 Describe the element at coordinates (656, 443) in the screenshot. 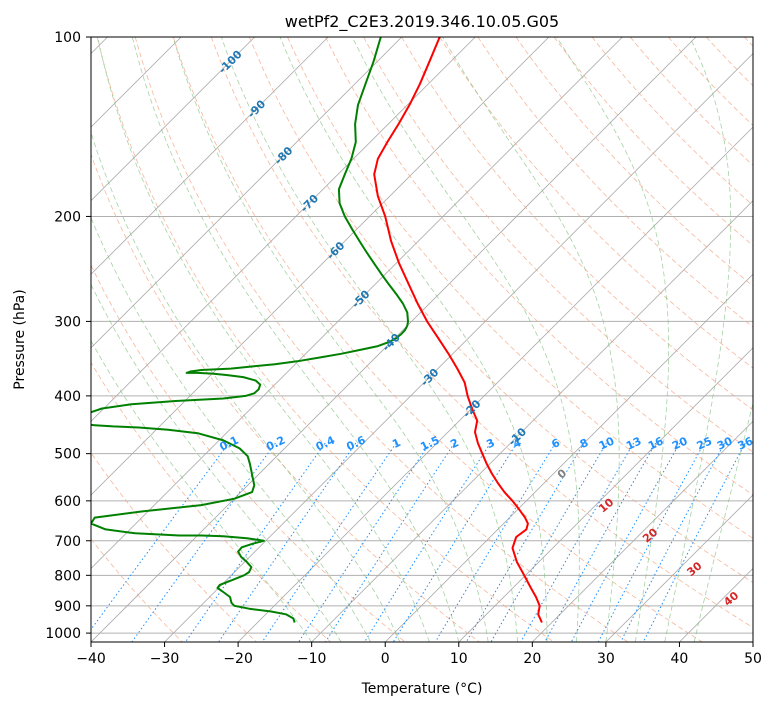

I see `mixing-ratio-label: 16` at that location.